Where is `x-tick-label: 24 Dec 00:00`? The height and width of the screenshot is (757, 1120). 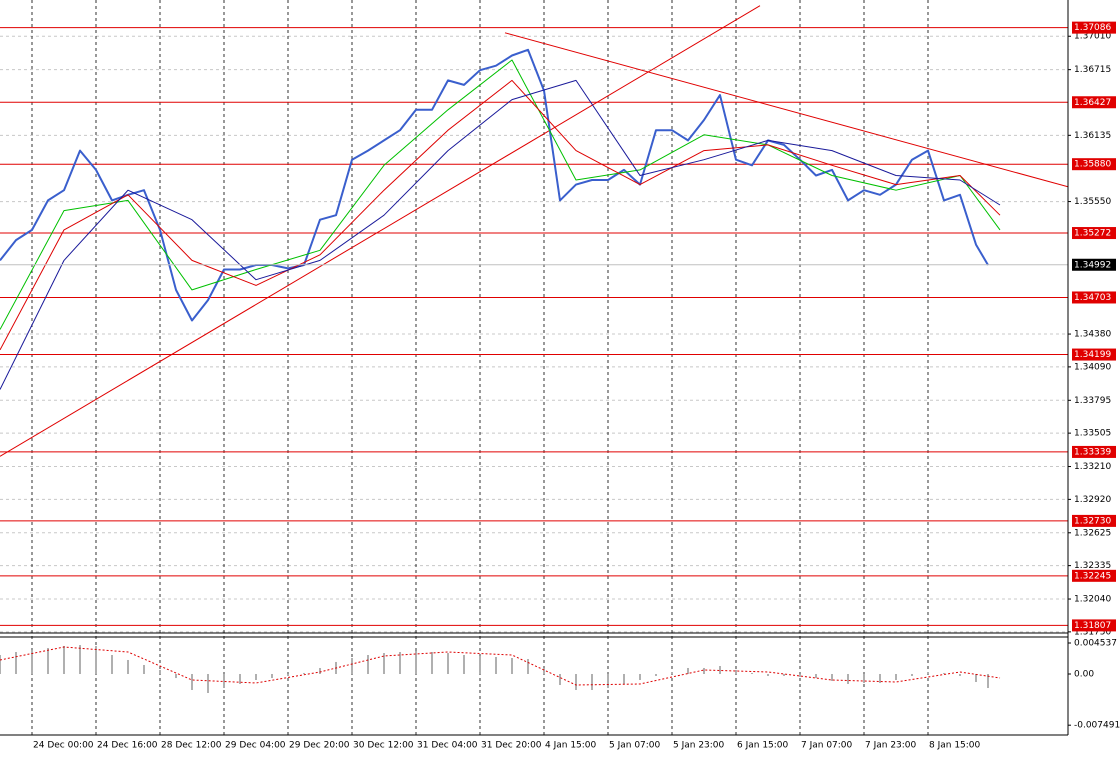
x-tick-label: 24 Dec 00:00 is located at coordinates (63, 746).